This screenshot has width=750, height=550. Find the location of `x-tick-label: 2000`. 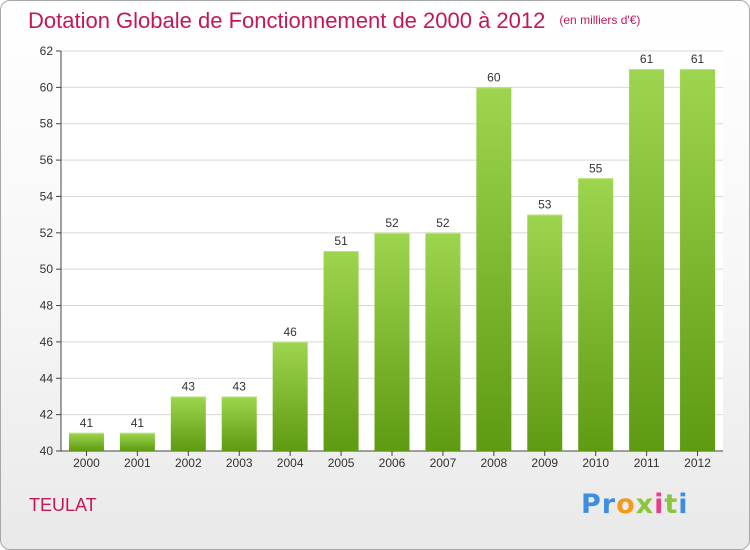

x-tick-label: 2000 is located at coordinates (86, 463).